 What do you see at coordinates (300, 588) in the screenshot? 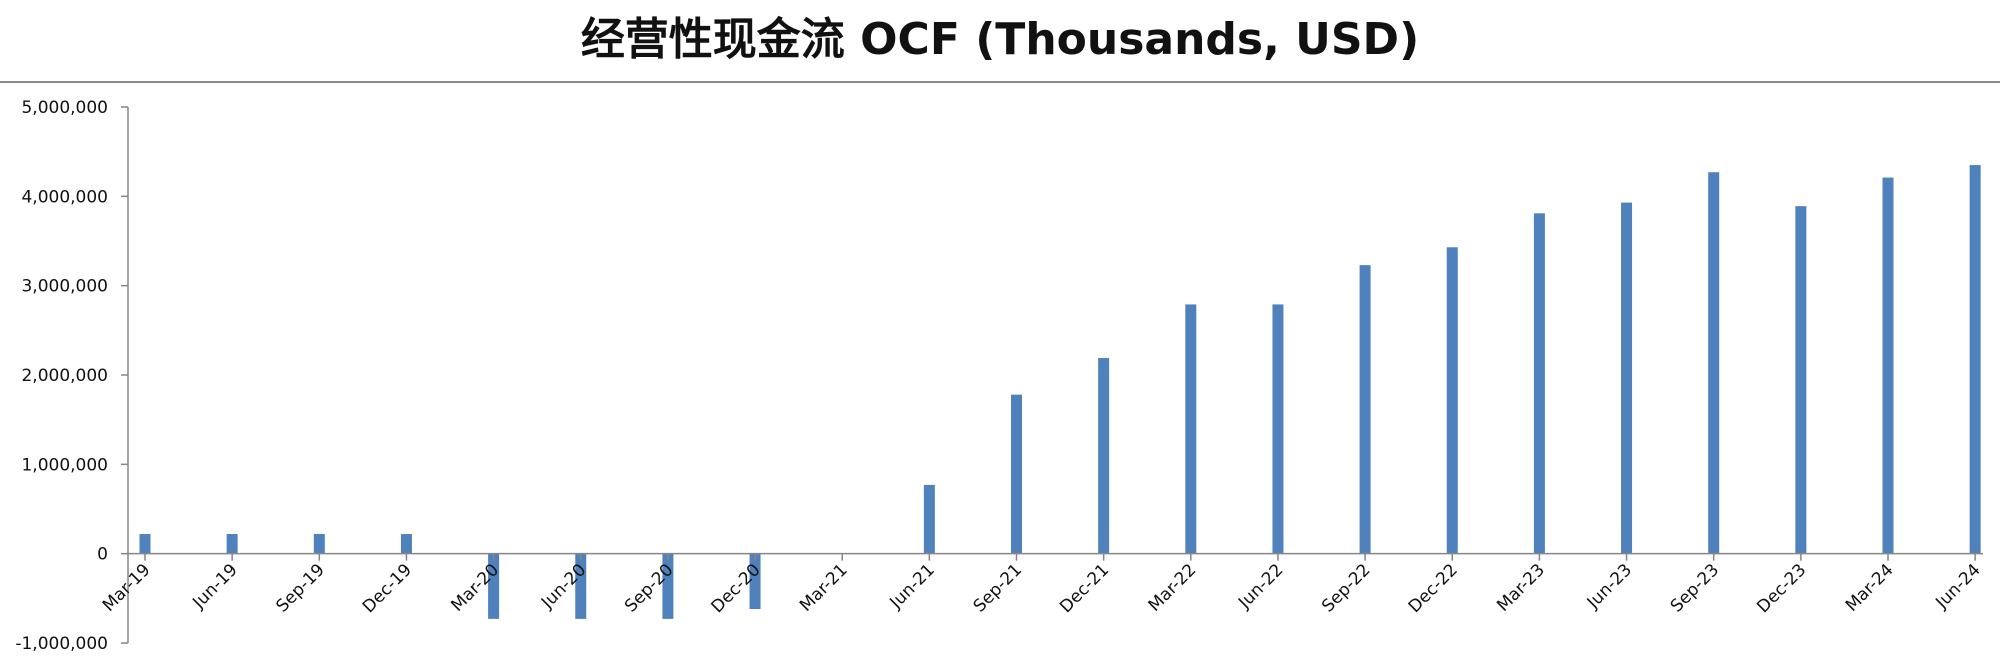
I see `x-tick-label: Sep-19` at bounding box center [300, 588].